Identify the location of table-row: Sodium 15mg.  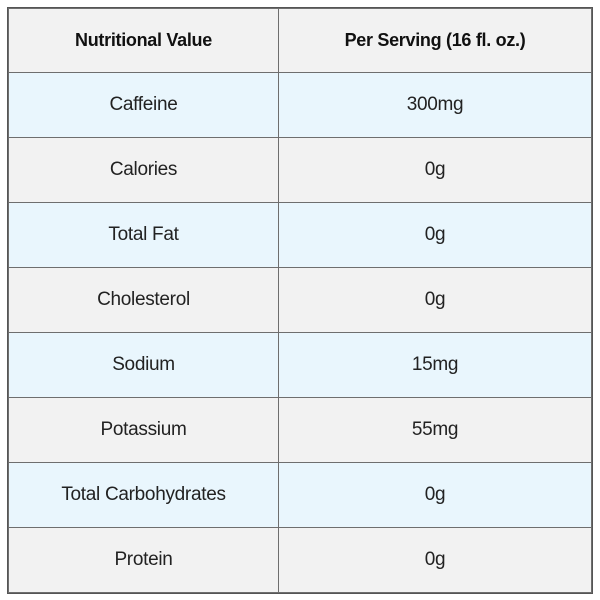
(300, 365).